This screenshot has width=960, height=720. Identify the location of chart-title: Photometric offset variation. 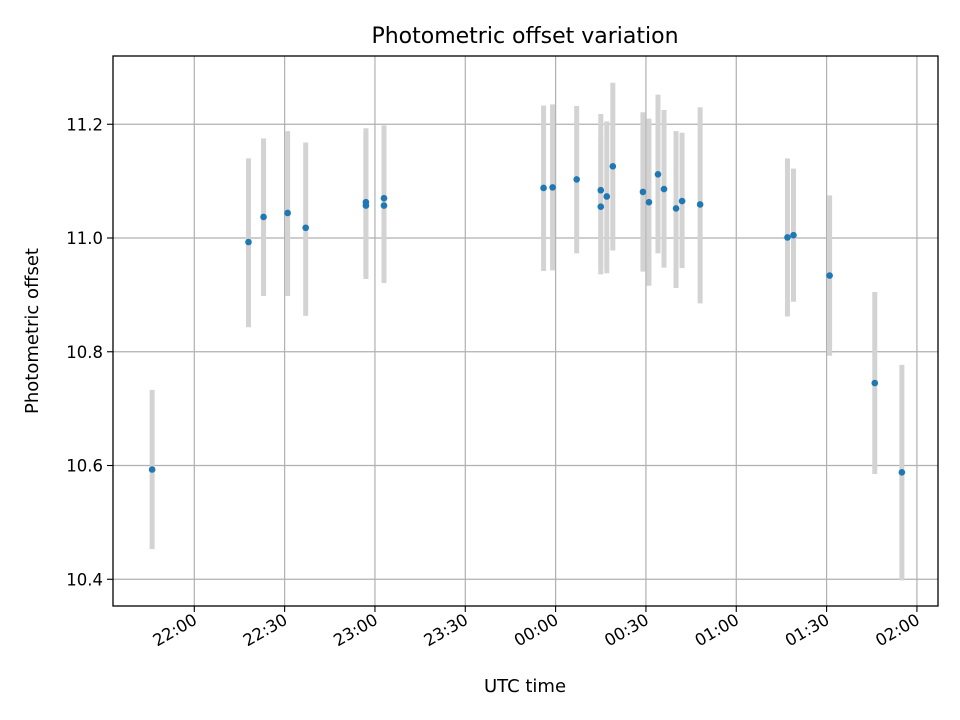
(524, 36).